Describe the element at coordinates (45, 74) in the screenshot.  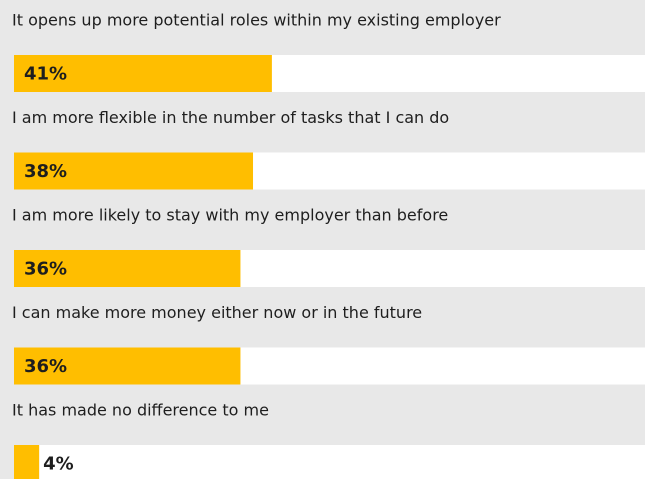
I see `value-label: 41%` at that location.